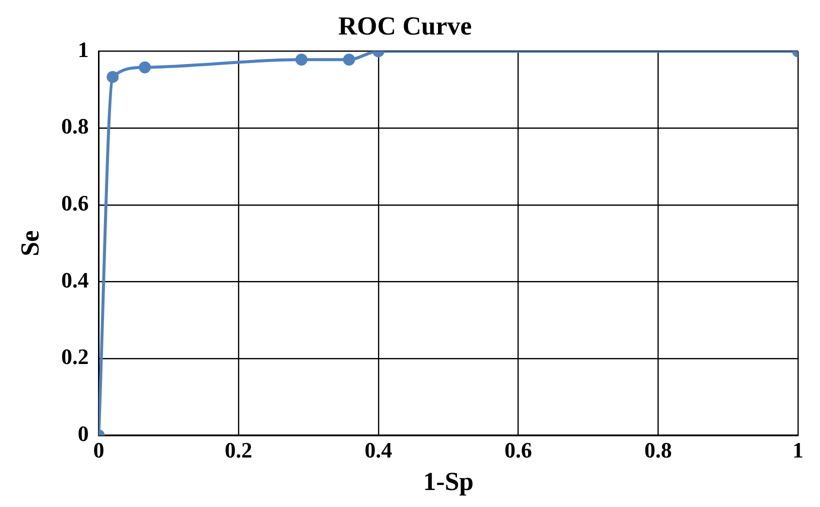 This screenshot has width=820, height=507. I want to click on y-tick-label: 0.8, so click(75, 126).